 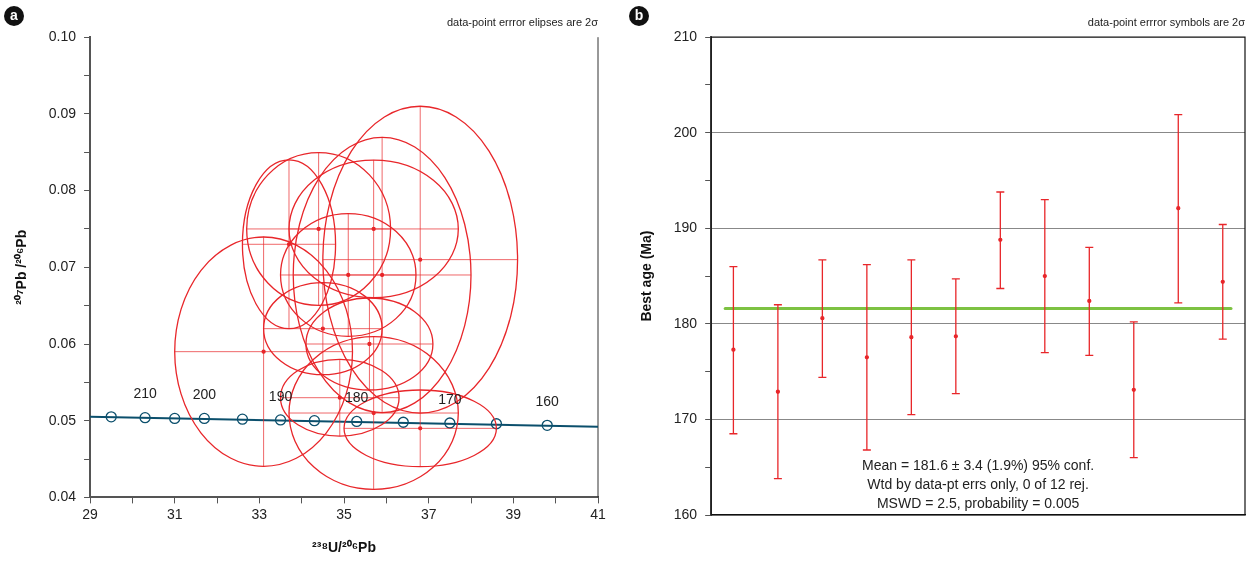 What do you see at coordinates (685, 36) in the screenshot?
I see `y-tick-label: 210` at bounding box center [685, 36].